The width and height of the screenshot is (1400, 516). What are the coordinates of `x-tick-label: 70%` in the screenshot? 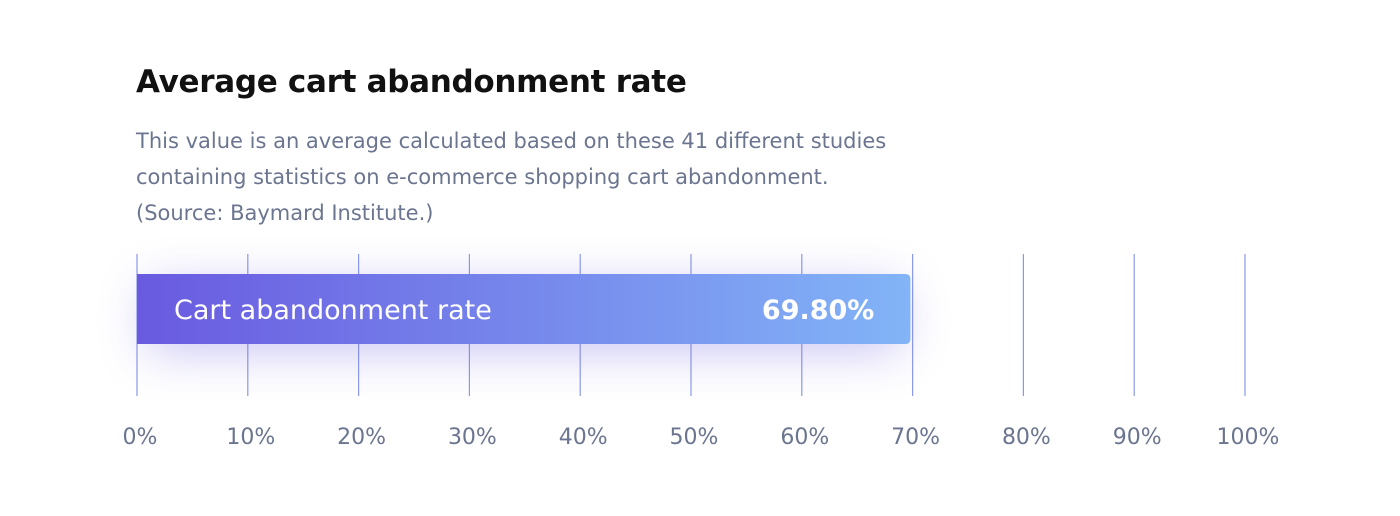 It's located at (915, 437).